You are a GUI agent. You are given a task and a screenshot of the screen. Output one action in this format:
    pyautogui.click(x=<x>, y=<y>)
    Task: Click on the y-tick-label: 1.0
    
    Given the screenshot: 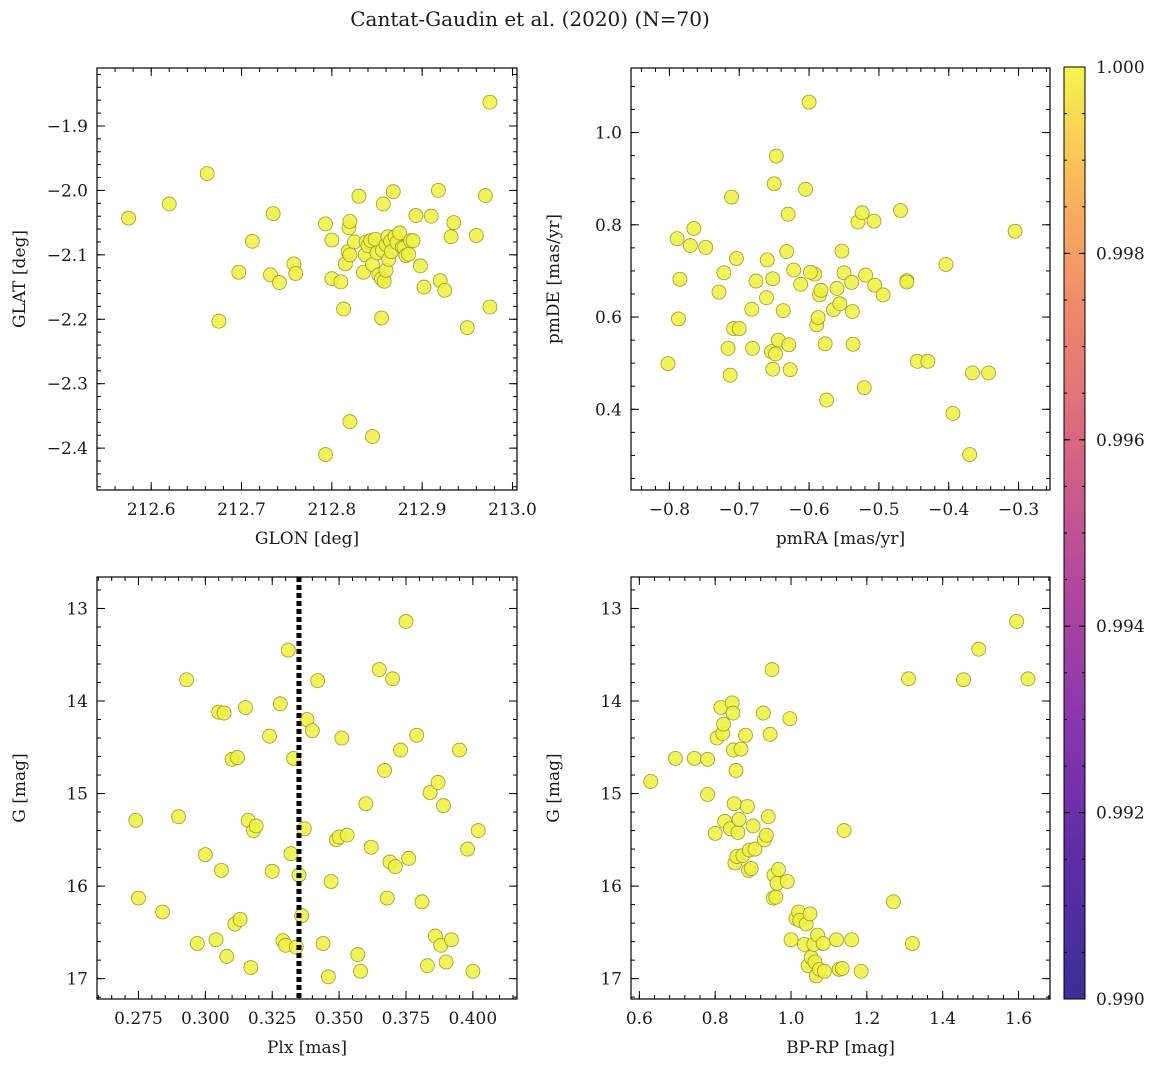 What is the action you would take?
    pyautogui.click(x=608, y=134)
    